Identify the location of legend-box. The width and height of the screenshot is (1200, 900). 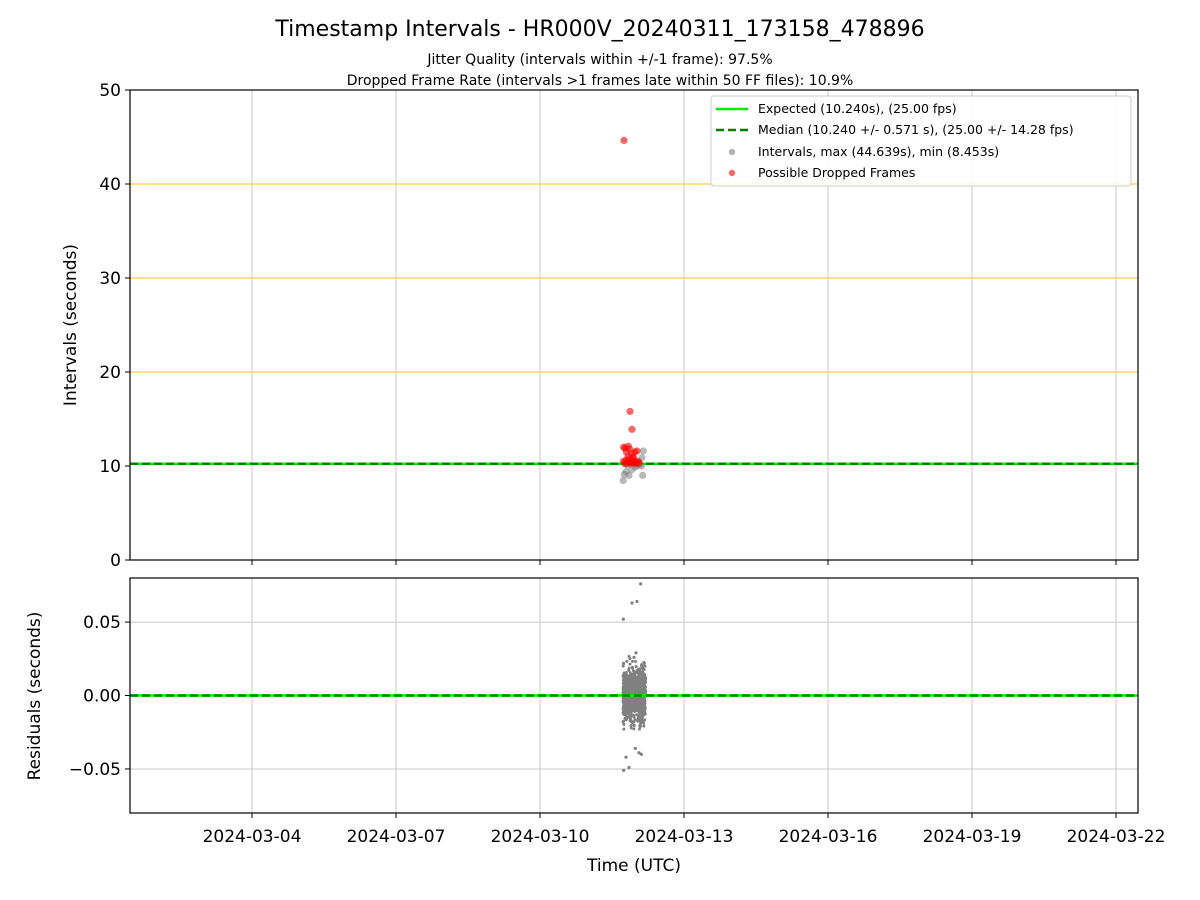
(921, 141).